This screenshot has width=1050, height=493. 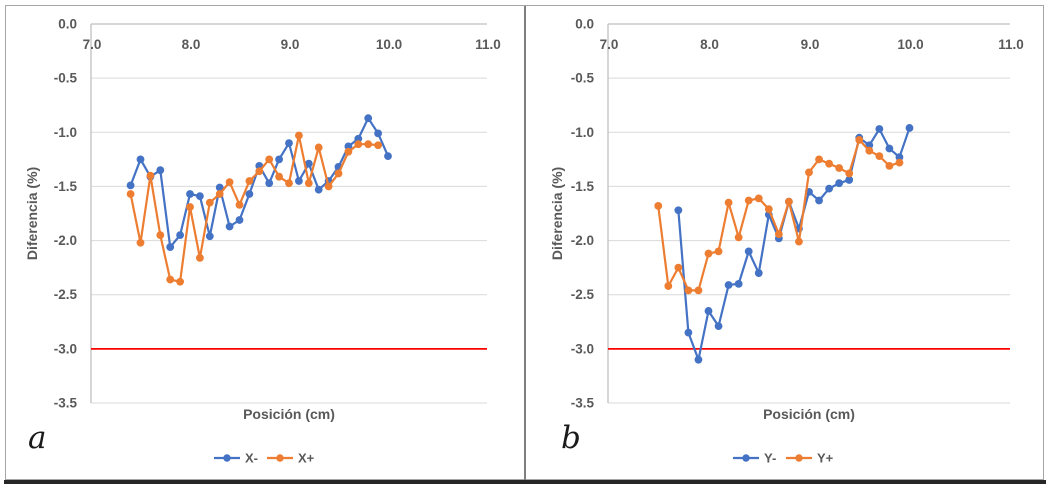 What do you see at coordinates (525, 243) in the screenshot?
I see `panel-divider` at bounding box center [525, 243].